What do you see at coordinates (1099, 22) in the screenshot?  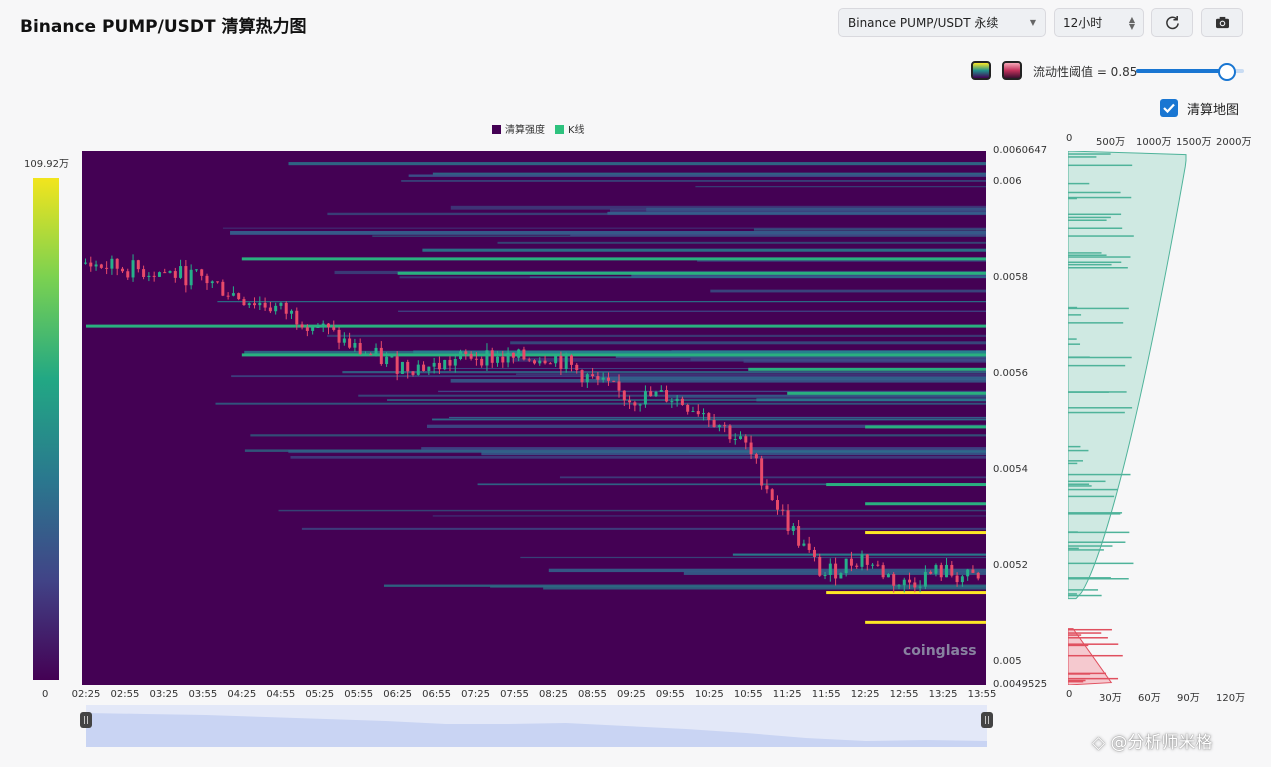 I see `time-range-select: 12小时 ▲ ▼` at bounding box center [1099, 22].